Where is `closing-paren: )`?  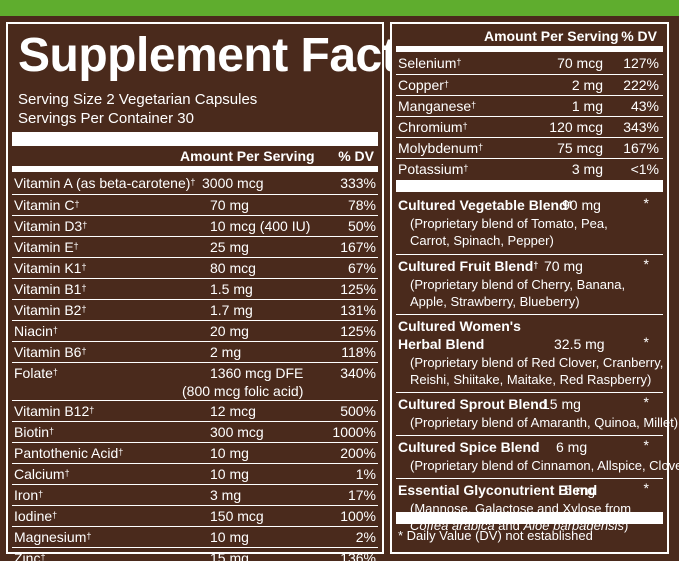
closing-paren: ) is located at coordinates (626, 525).